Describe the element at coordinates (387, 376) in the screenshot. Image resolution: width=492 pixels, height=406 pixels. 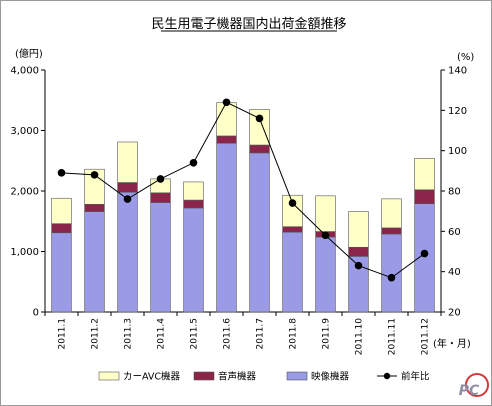
I see `legend-marker` at that location.